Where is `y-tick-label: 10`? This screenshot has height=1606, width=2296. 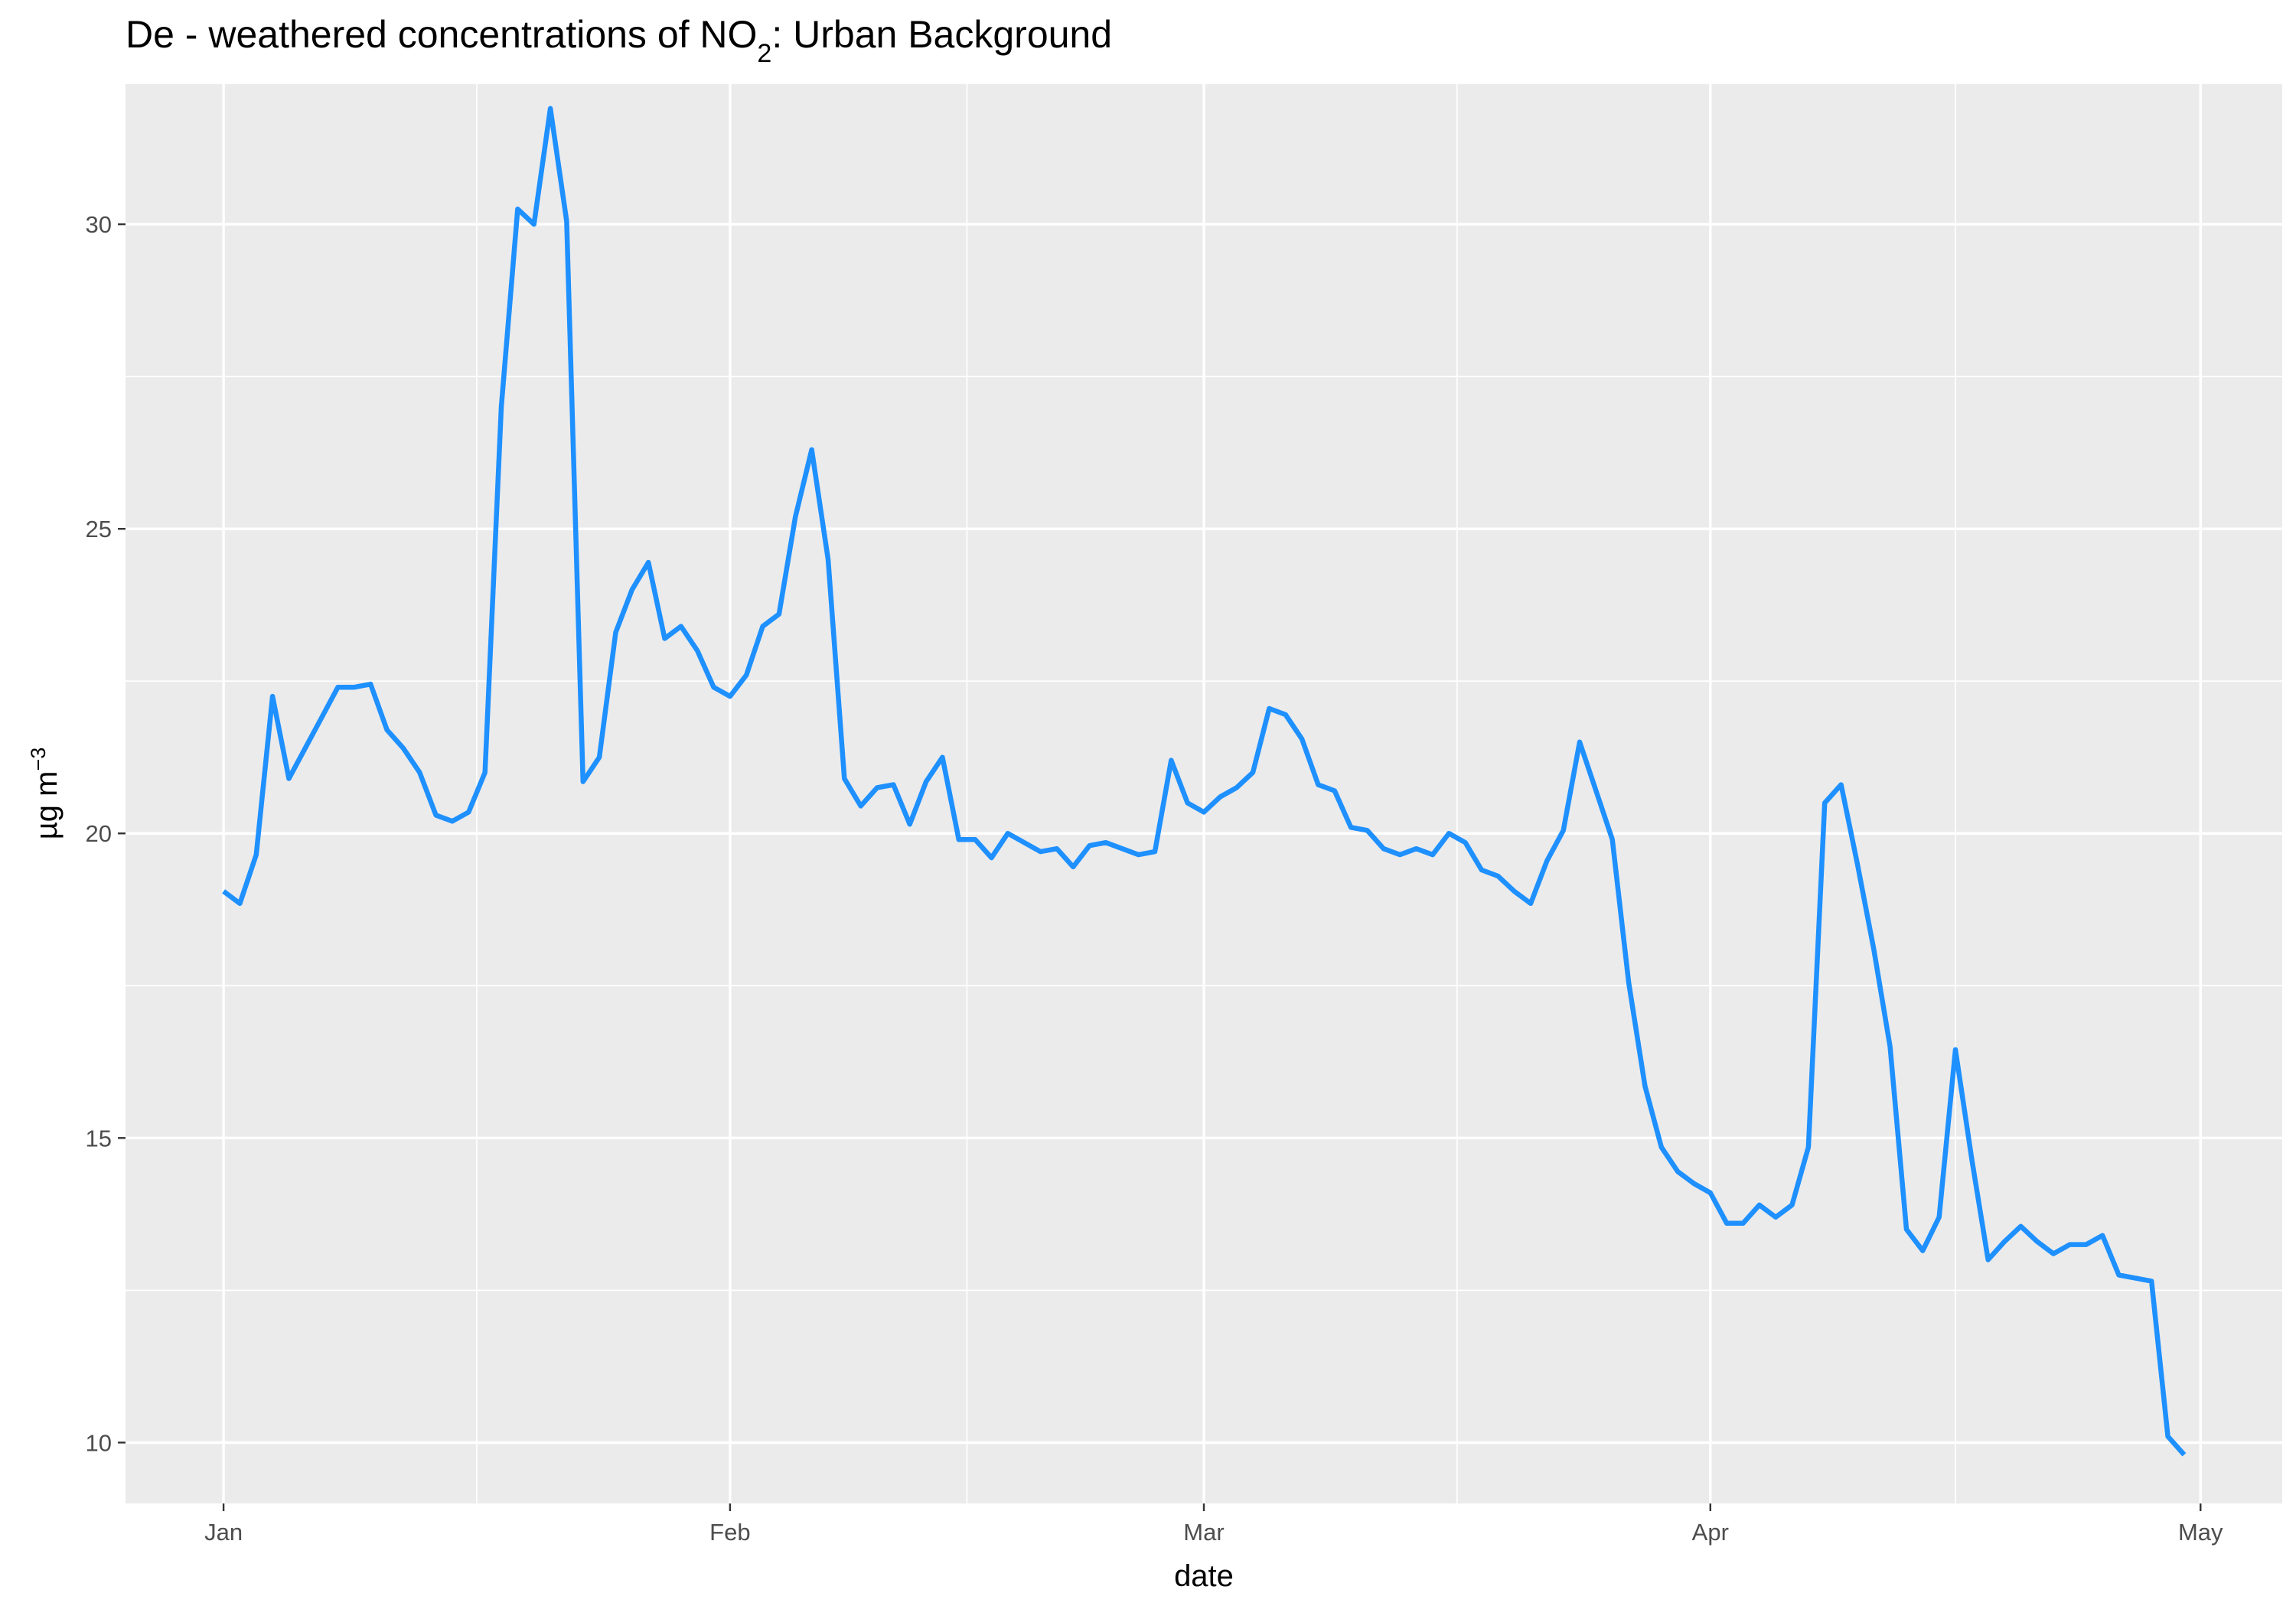 y-tick-label: 10 is located at coordinates (99, 1442).